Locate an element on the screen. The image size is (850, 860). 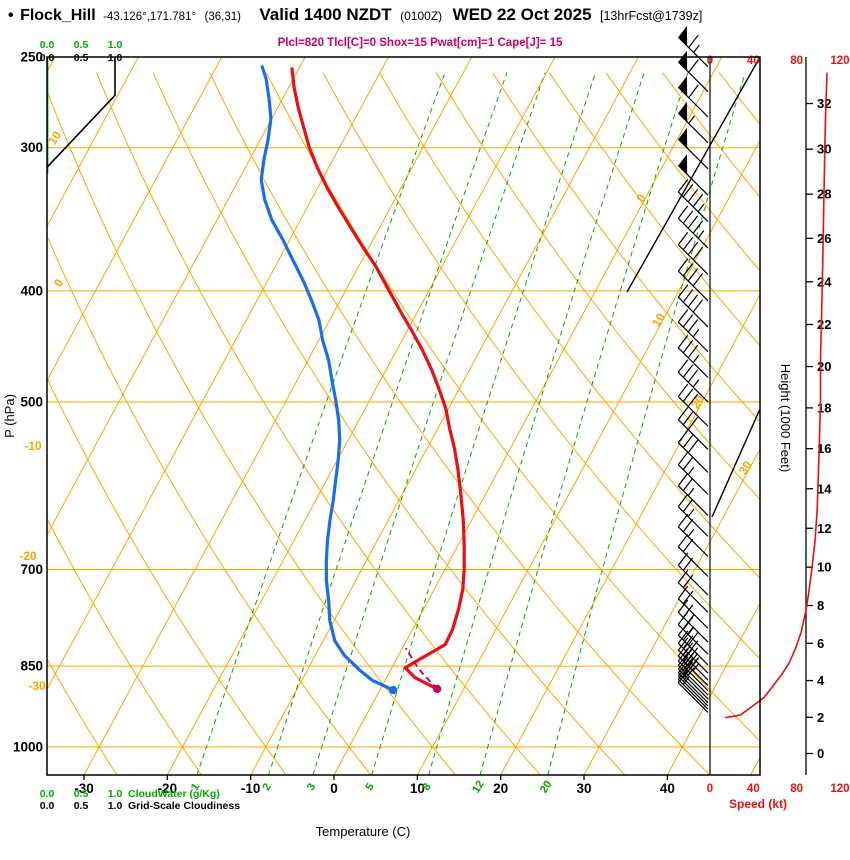
surface-dewpoint-dot is located at coordinates (393, 690).